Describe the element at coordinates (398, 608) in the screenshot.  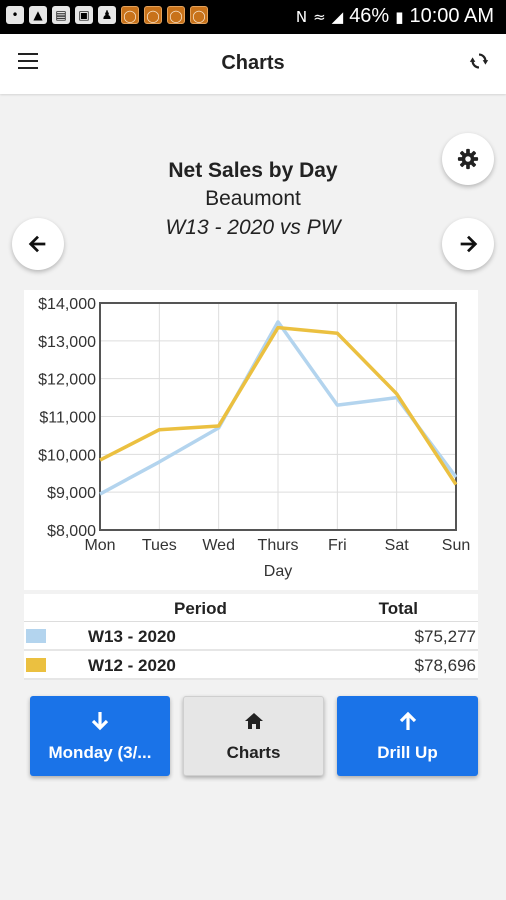
I see `total-column-header: Total` at that location.